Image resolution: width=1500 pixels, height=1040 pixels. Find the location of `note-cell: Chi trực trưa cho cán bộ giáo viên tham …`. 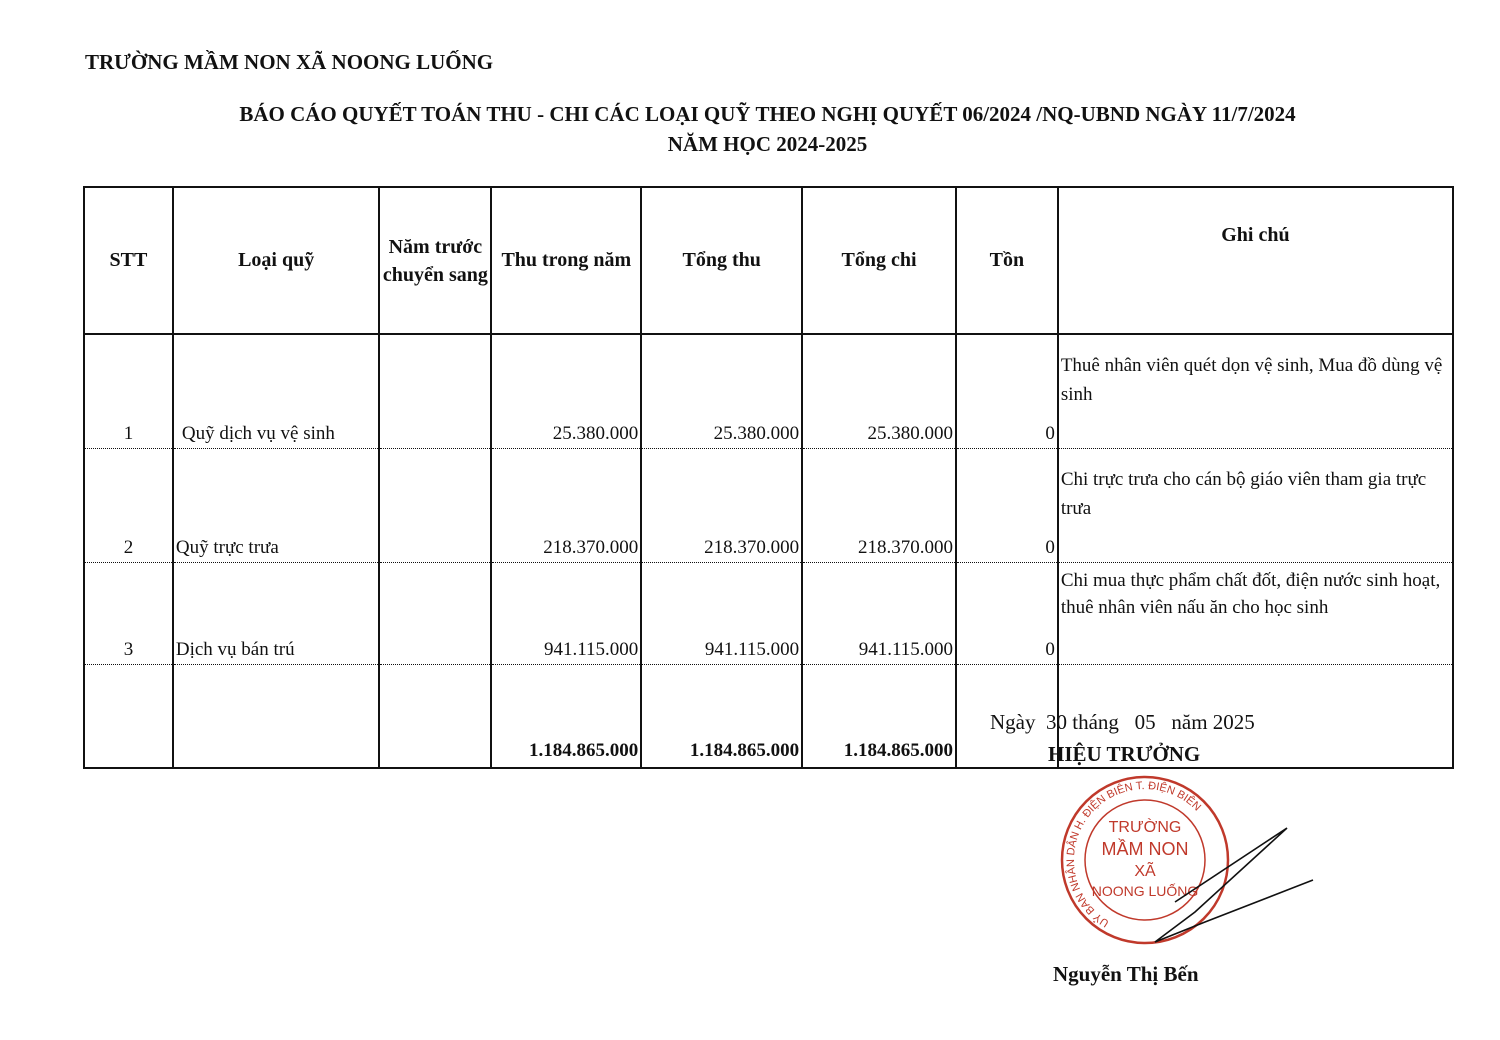

note-cell: Chi trực trưa cho cán bộ giáo viên tham … is located at coordinates (1255, 505).